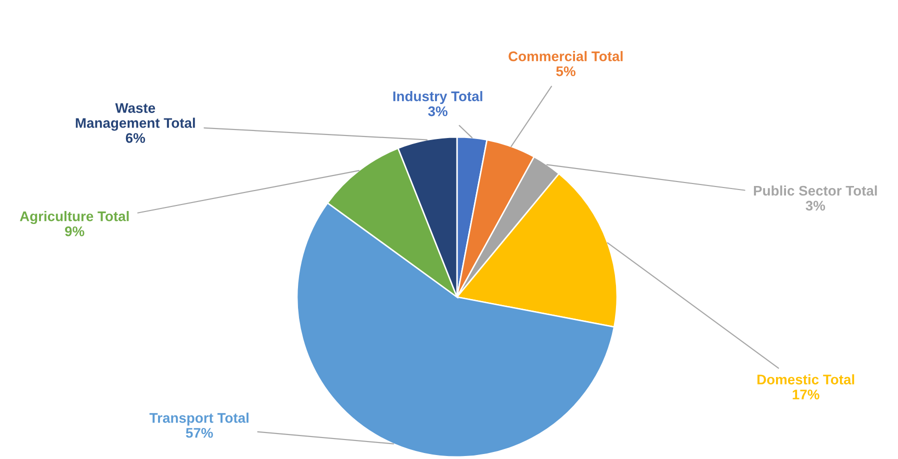  I want to click on slice-label: Commercial Total, so click(565, 56).